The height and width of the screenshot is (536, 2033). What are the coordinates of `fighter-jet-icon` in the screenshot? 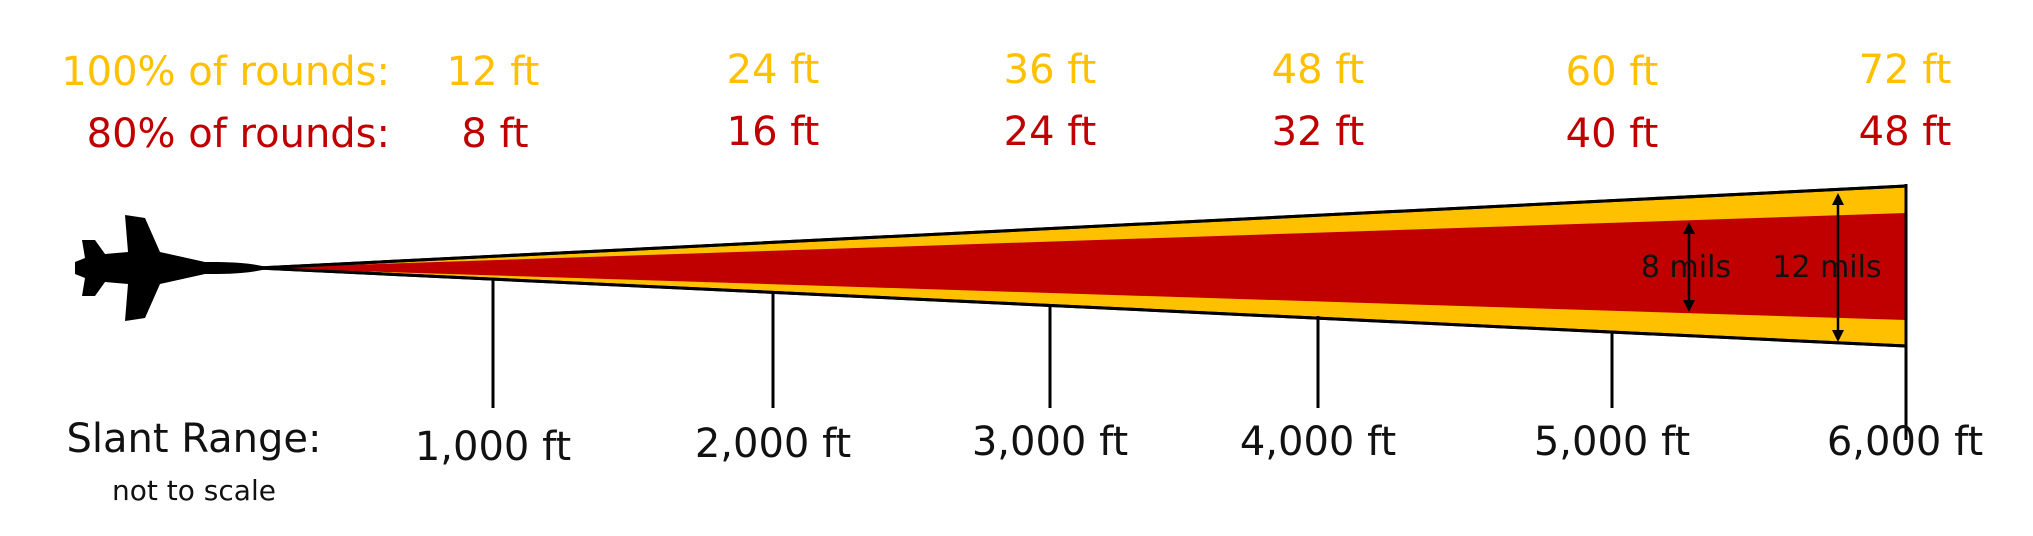 It's located at (172, 268).